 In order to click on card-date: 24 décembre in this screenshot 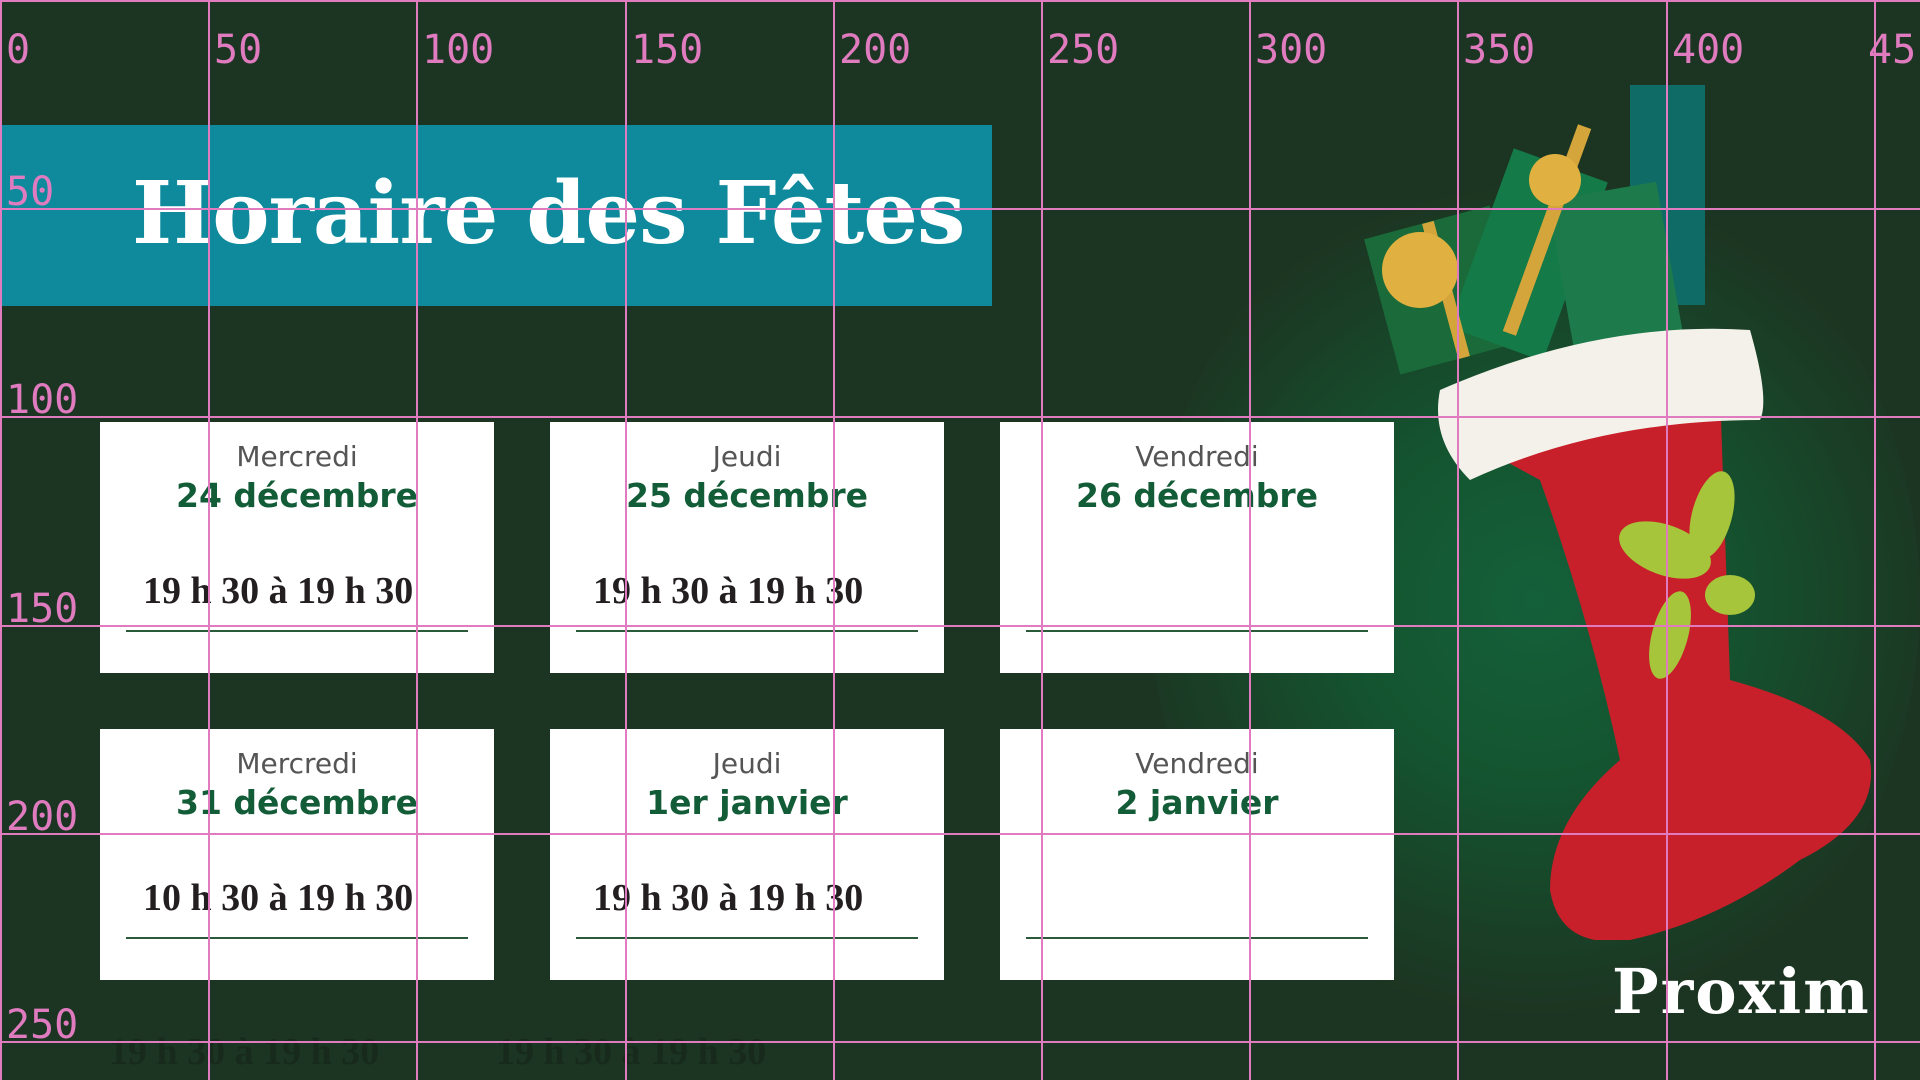, I will do `click(297, 495)`.